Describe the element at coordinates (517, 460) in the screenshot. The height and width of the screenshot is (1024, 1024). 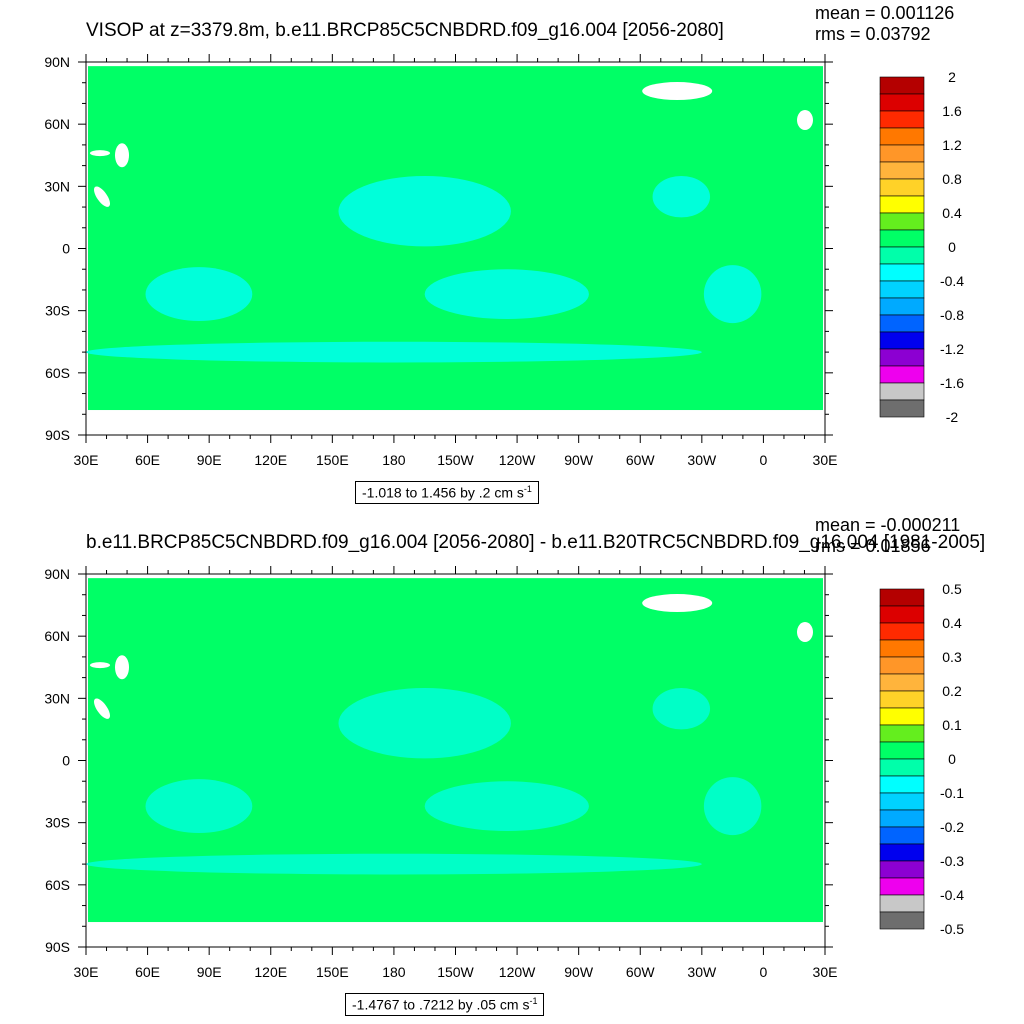
I see `lon-tick-label: 120W` at that location.